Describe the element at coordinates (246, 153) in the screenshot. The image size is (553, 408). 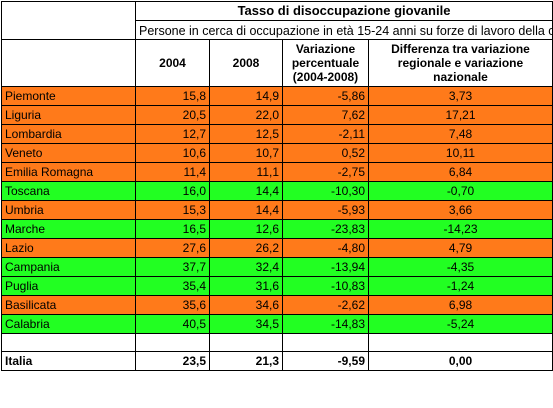
I see `value-2008-cell: 10,7` at that location.